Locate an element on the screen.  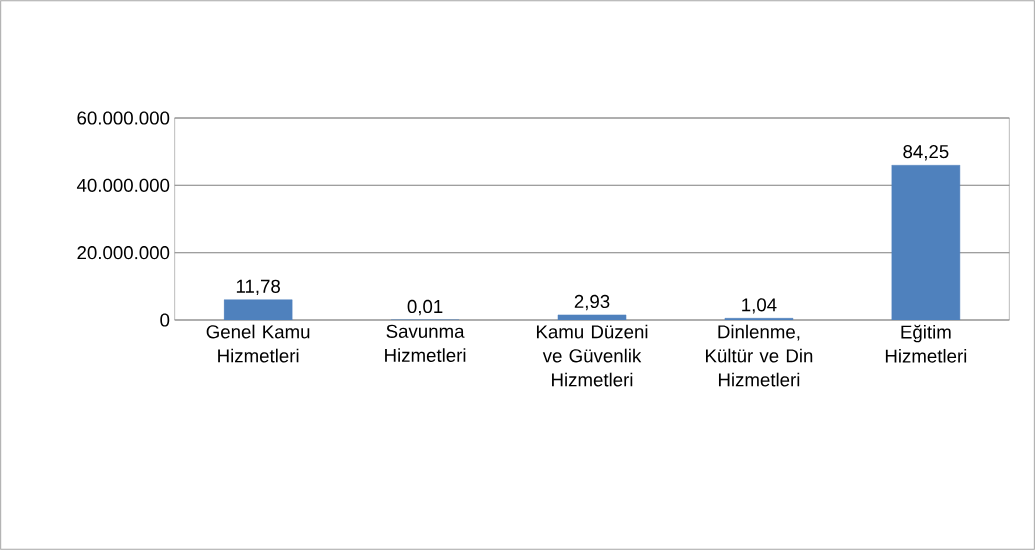
annotation: 84,25 is located at coordinates (926, 152).